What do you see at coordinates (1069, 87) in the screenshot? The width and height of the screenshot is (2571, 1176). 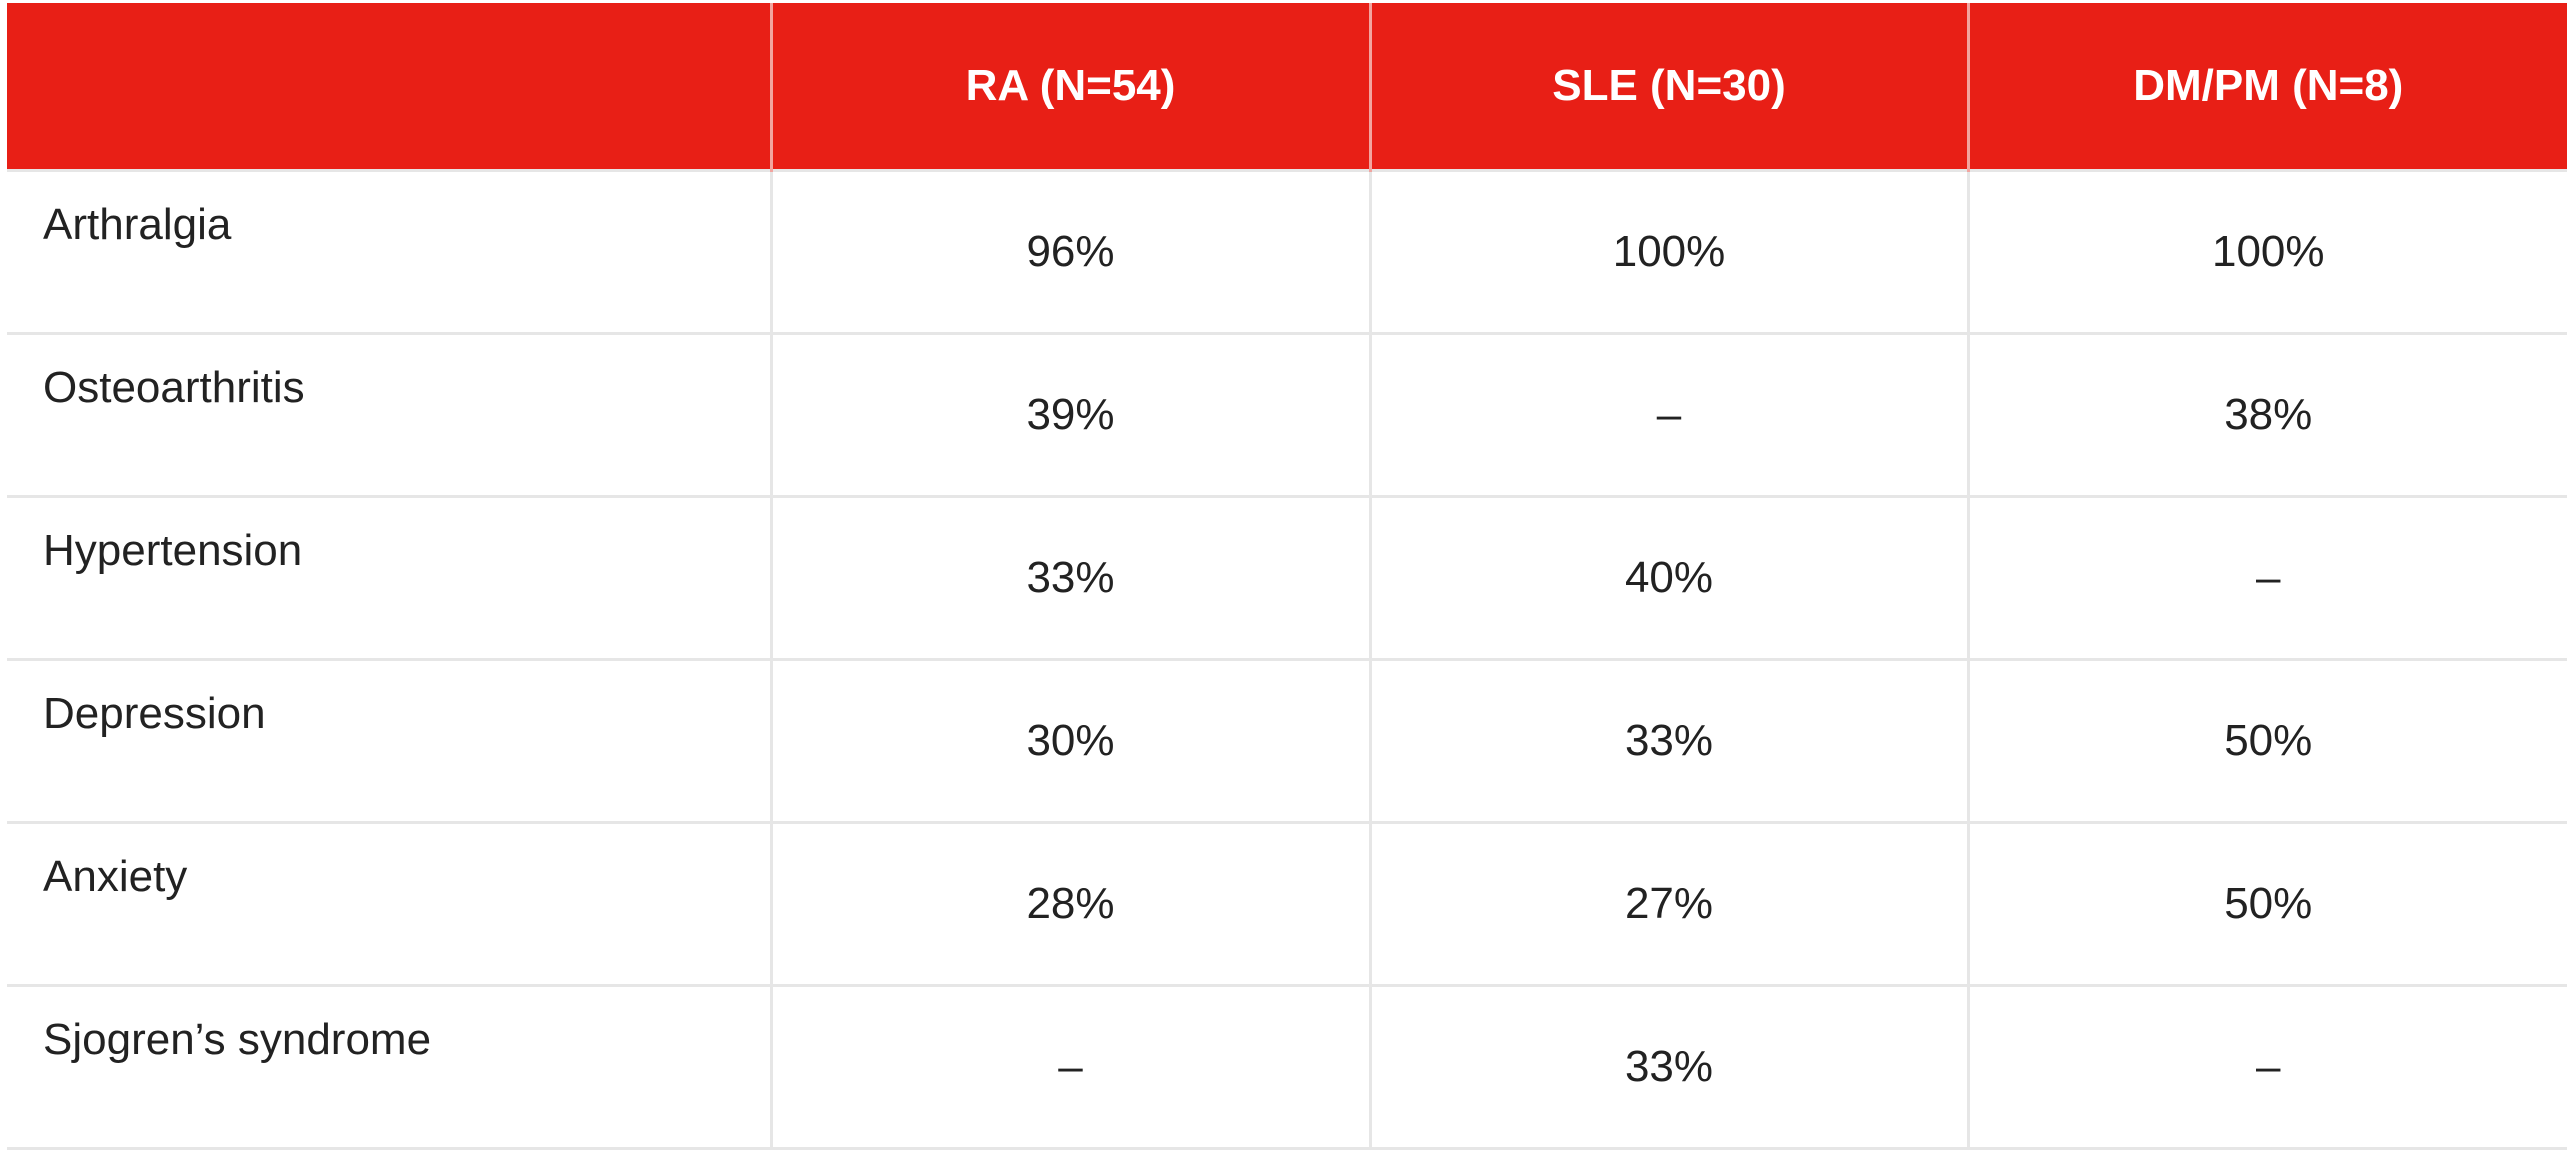 I see `header-cell-ra: RA (N=54)` at bounding box center [1069, 87].